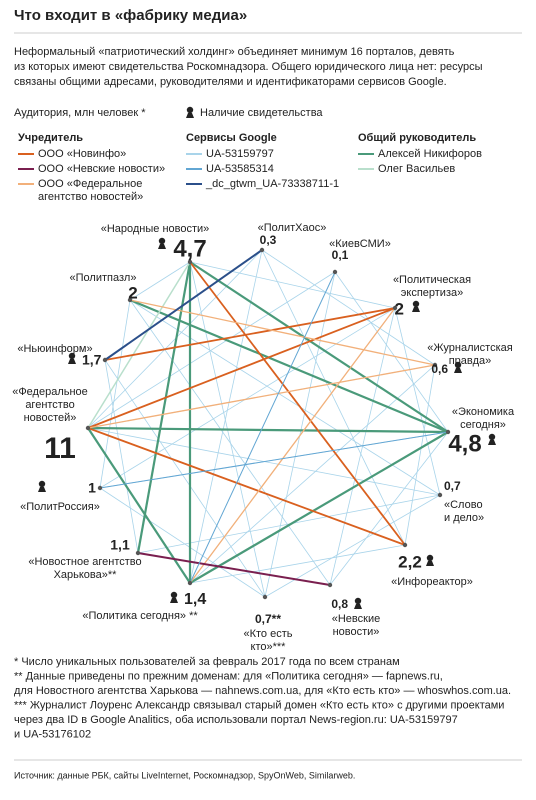  Describe the element at coordinates (356, 632) in the screenshot. I see `node-label: новости»` at that location.